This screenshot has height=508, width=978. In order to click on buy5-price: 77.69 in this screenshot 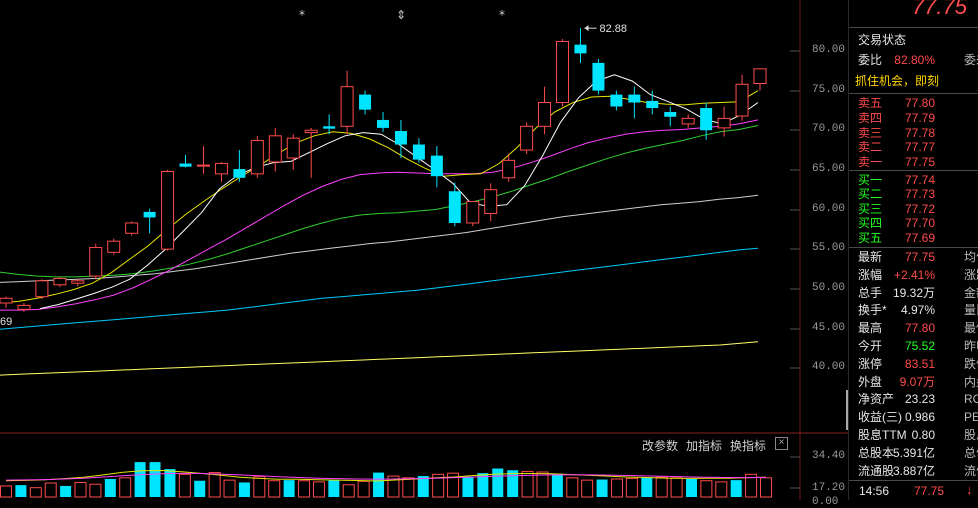, I will do `click(919, 238)`.